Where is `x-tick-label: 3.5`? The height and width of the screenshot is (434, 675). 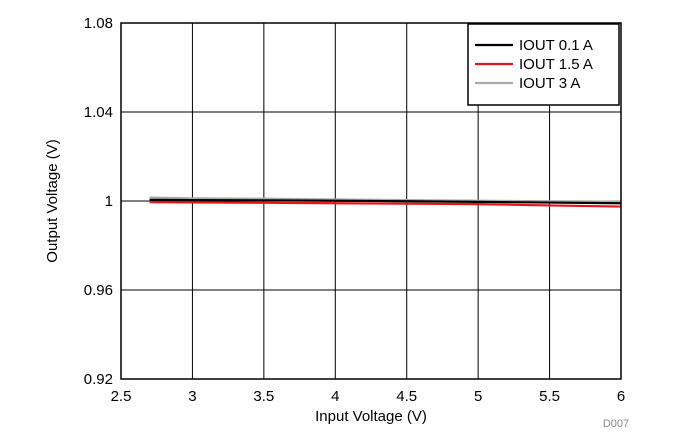 x-tick-label: 3.5 is located at coordinates (263, 396).